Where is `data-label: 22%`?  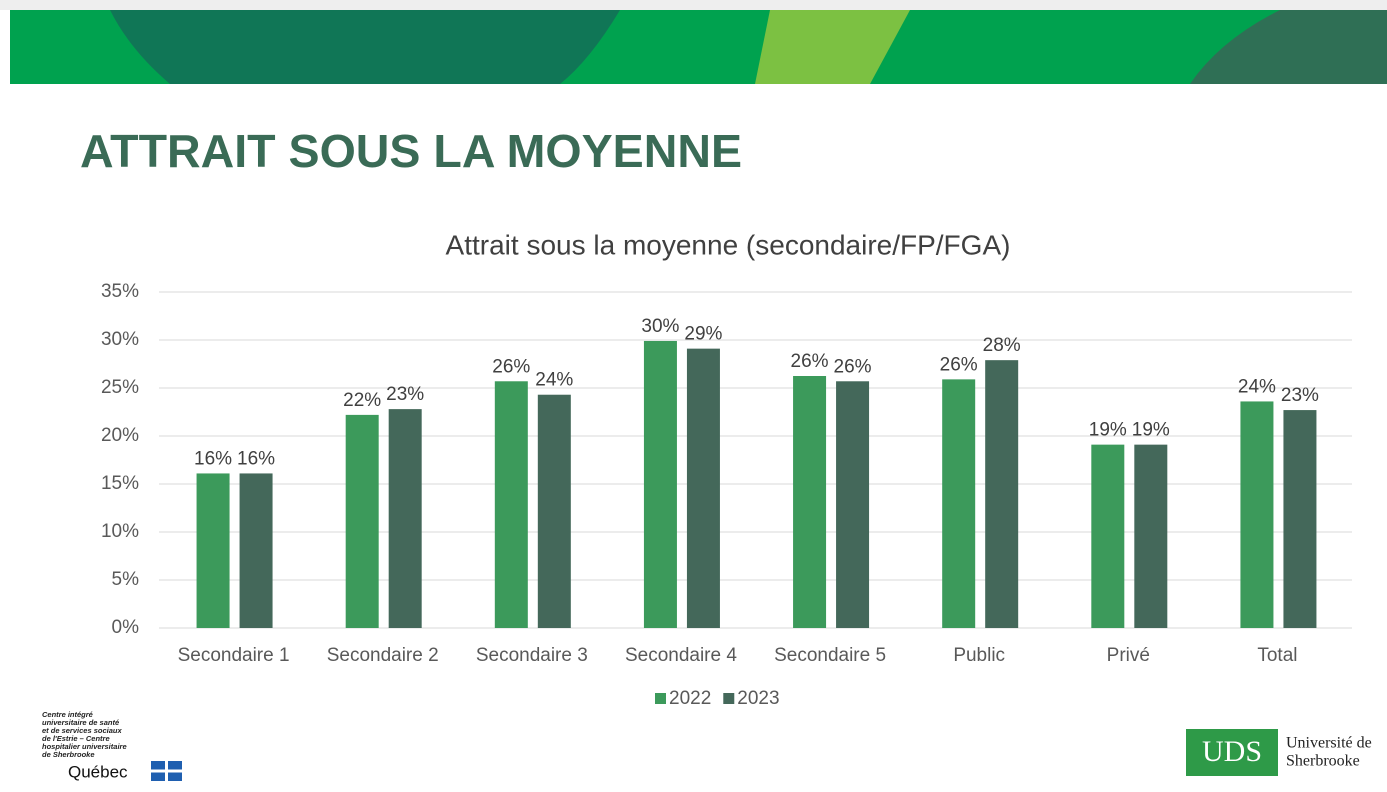
data-label: 22% is located at coordinates (362, 400).